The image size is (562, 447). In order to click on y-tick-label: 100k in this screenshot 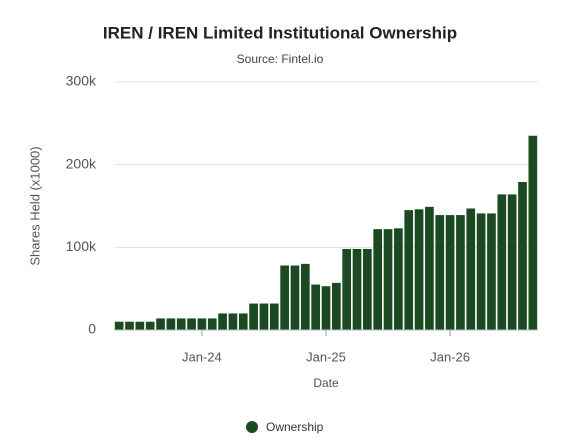, I will do `click(81, 246)`.